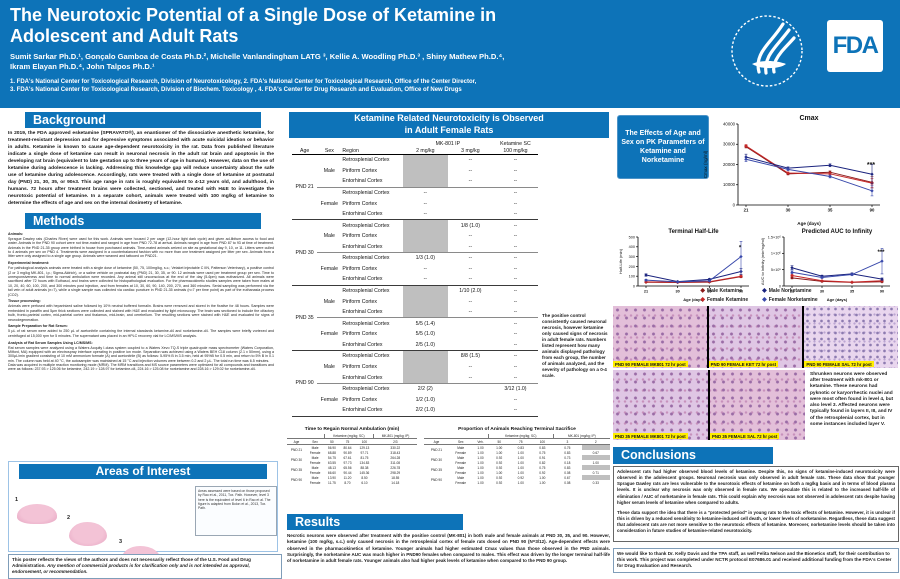 The image size is (900, 579). I want to click on table-row: Female 63.55 97.73 134.83 311.08, so click(352, 462).